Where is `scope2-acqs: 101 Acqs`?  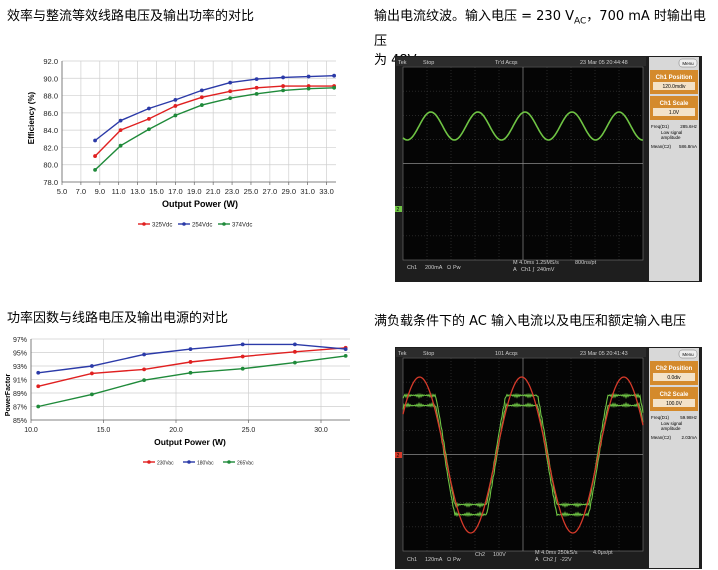
scope2-acqs: 101 Acqs is located at coordinates (506, 354).